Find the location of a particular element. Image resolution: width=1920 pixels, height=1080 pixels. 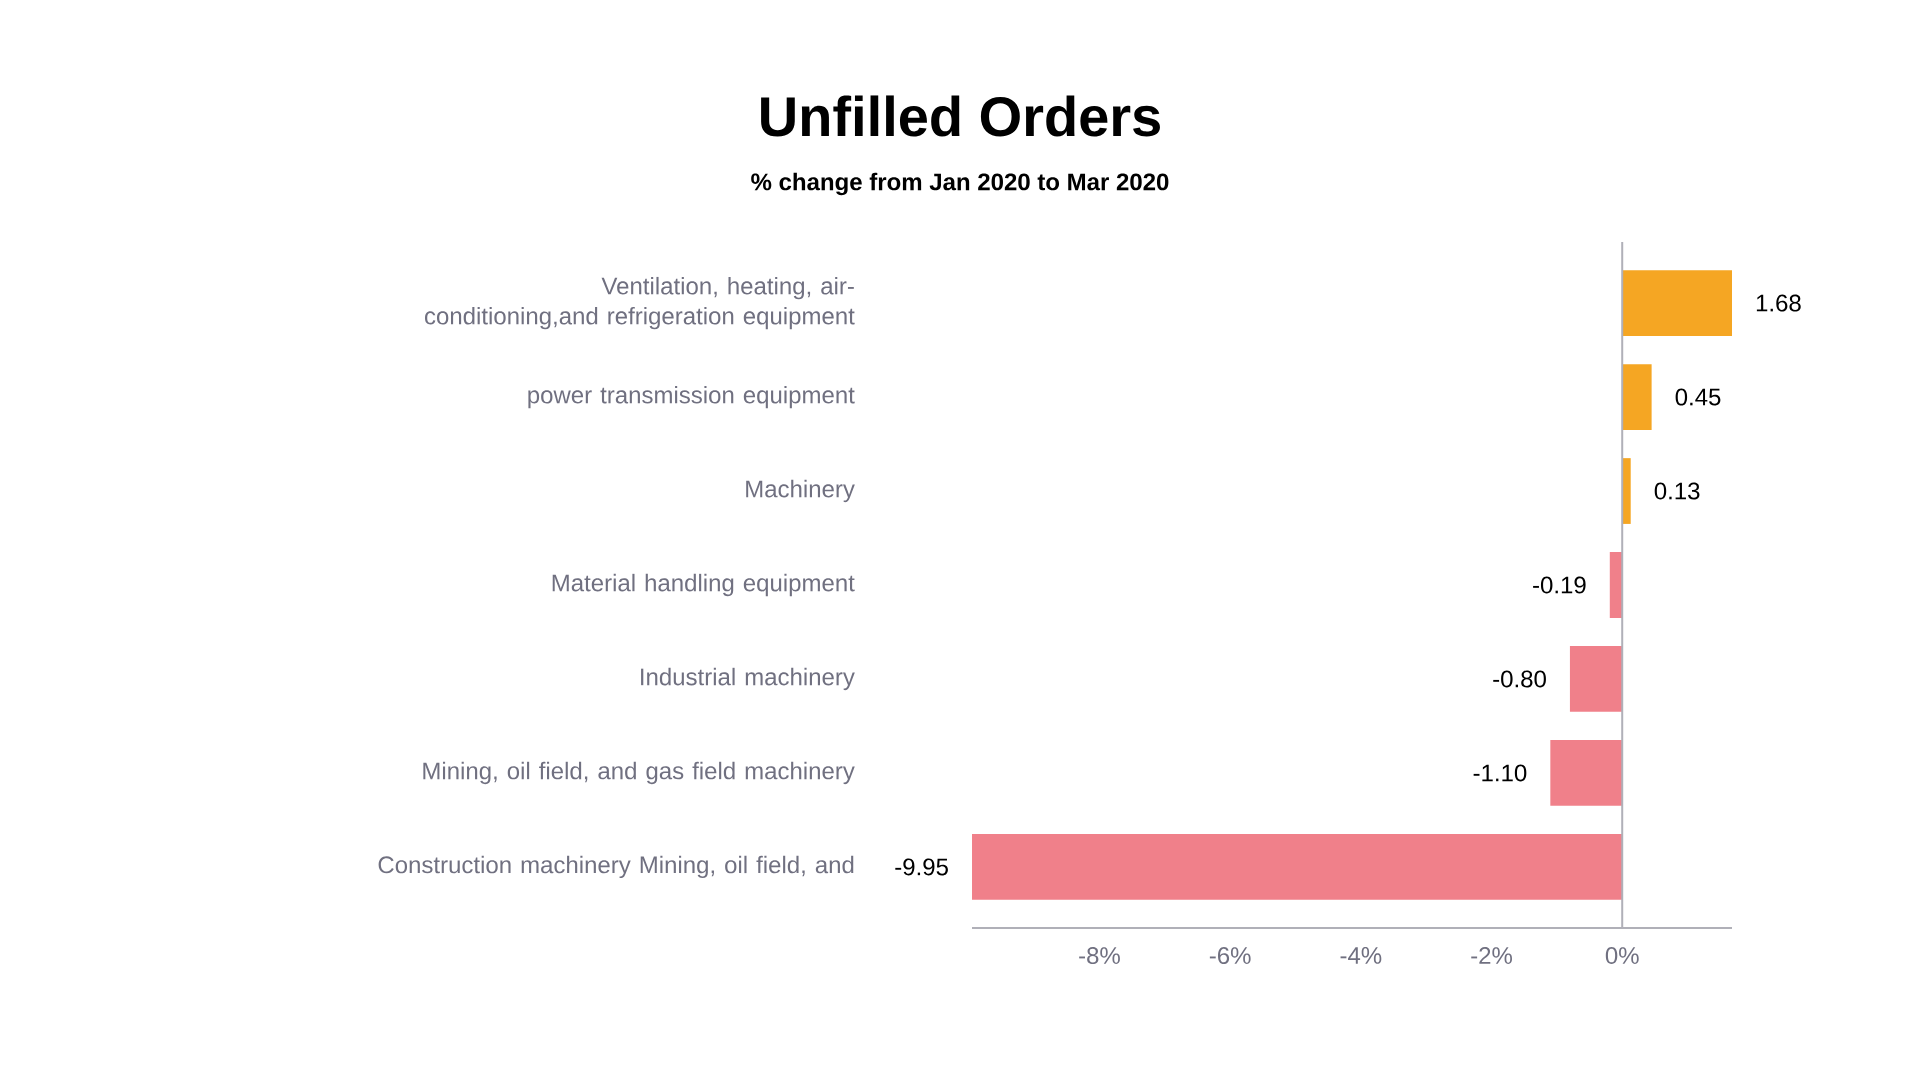

y-tick-label: Ventilation, heating, air-conditioning,and refrigeration equipment is located at coordinates (639, 303).